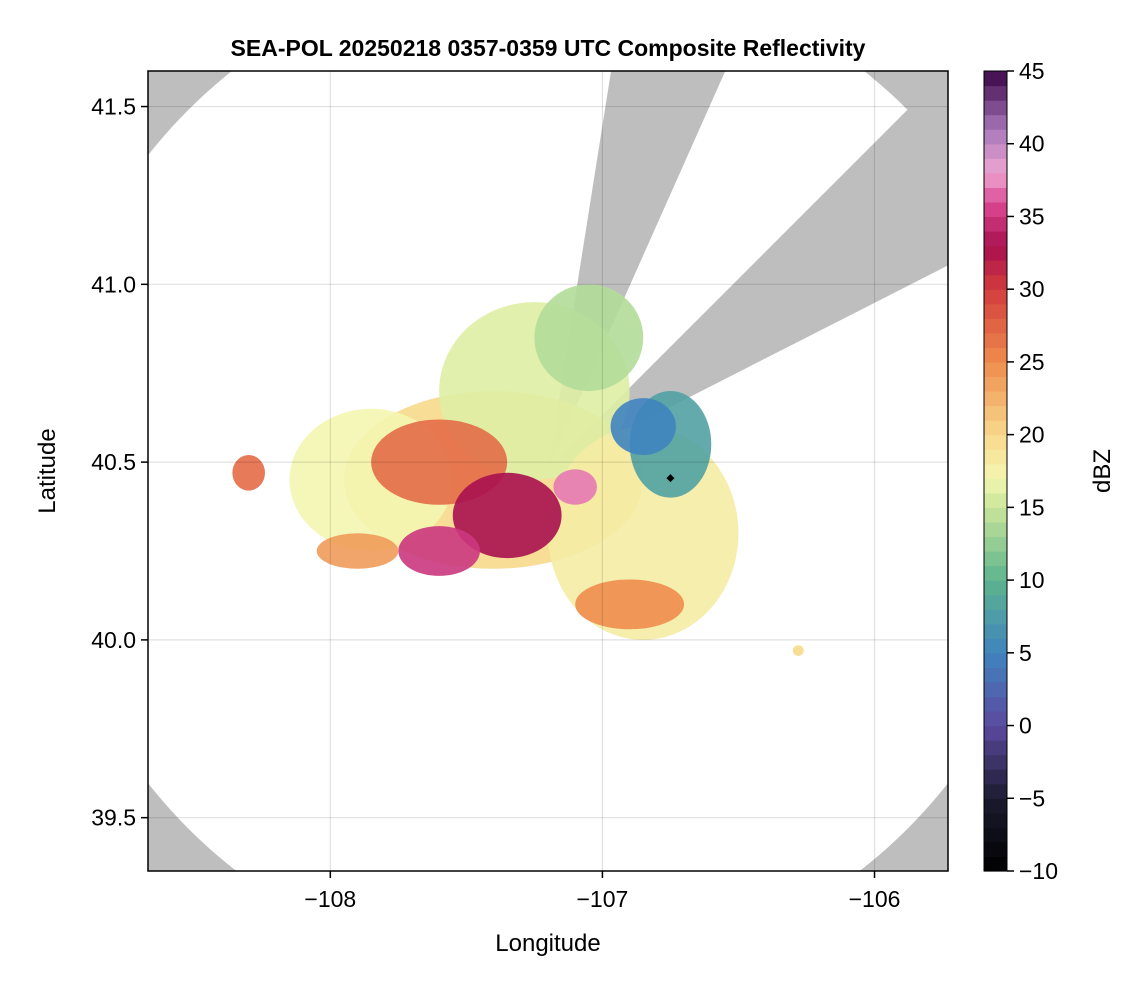 The image size is (1146, 995). I want to click on colorbar-tick-label-6: 15, so click(1032, 507).